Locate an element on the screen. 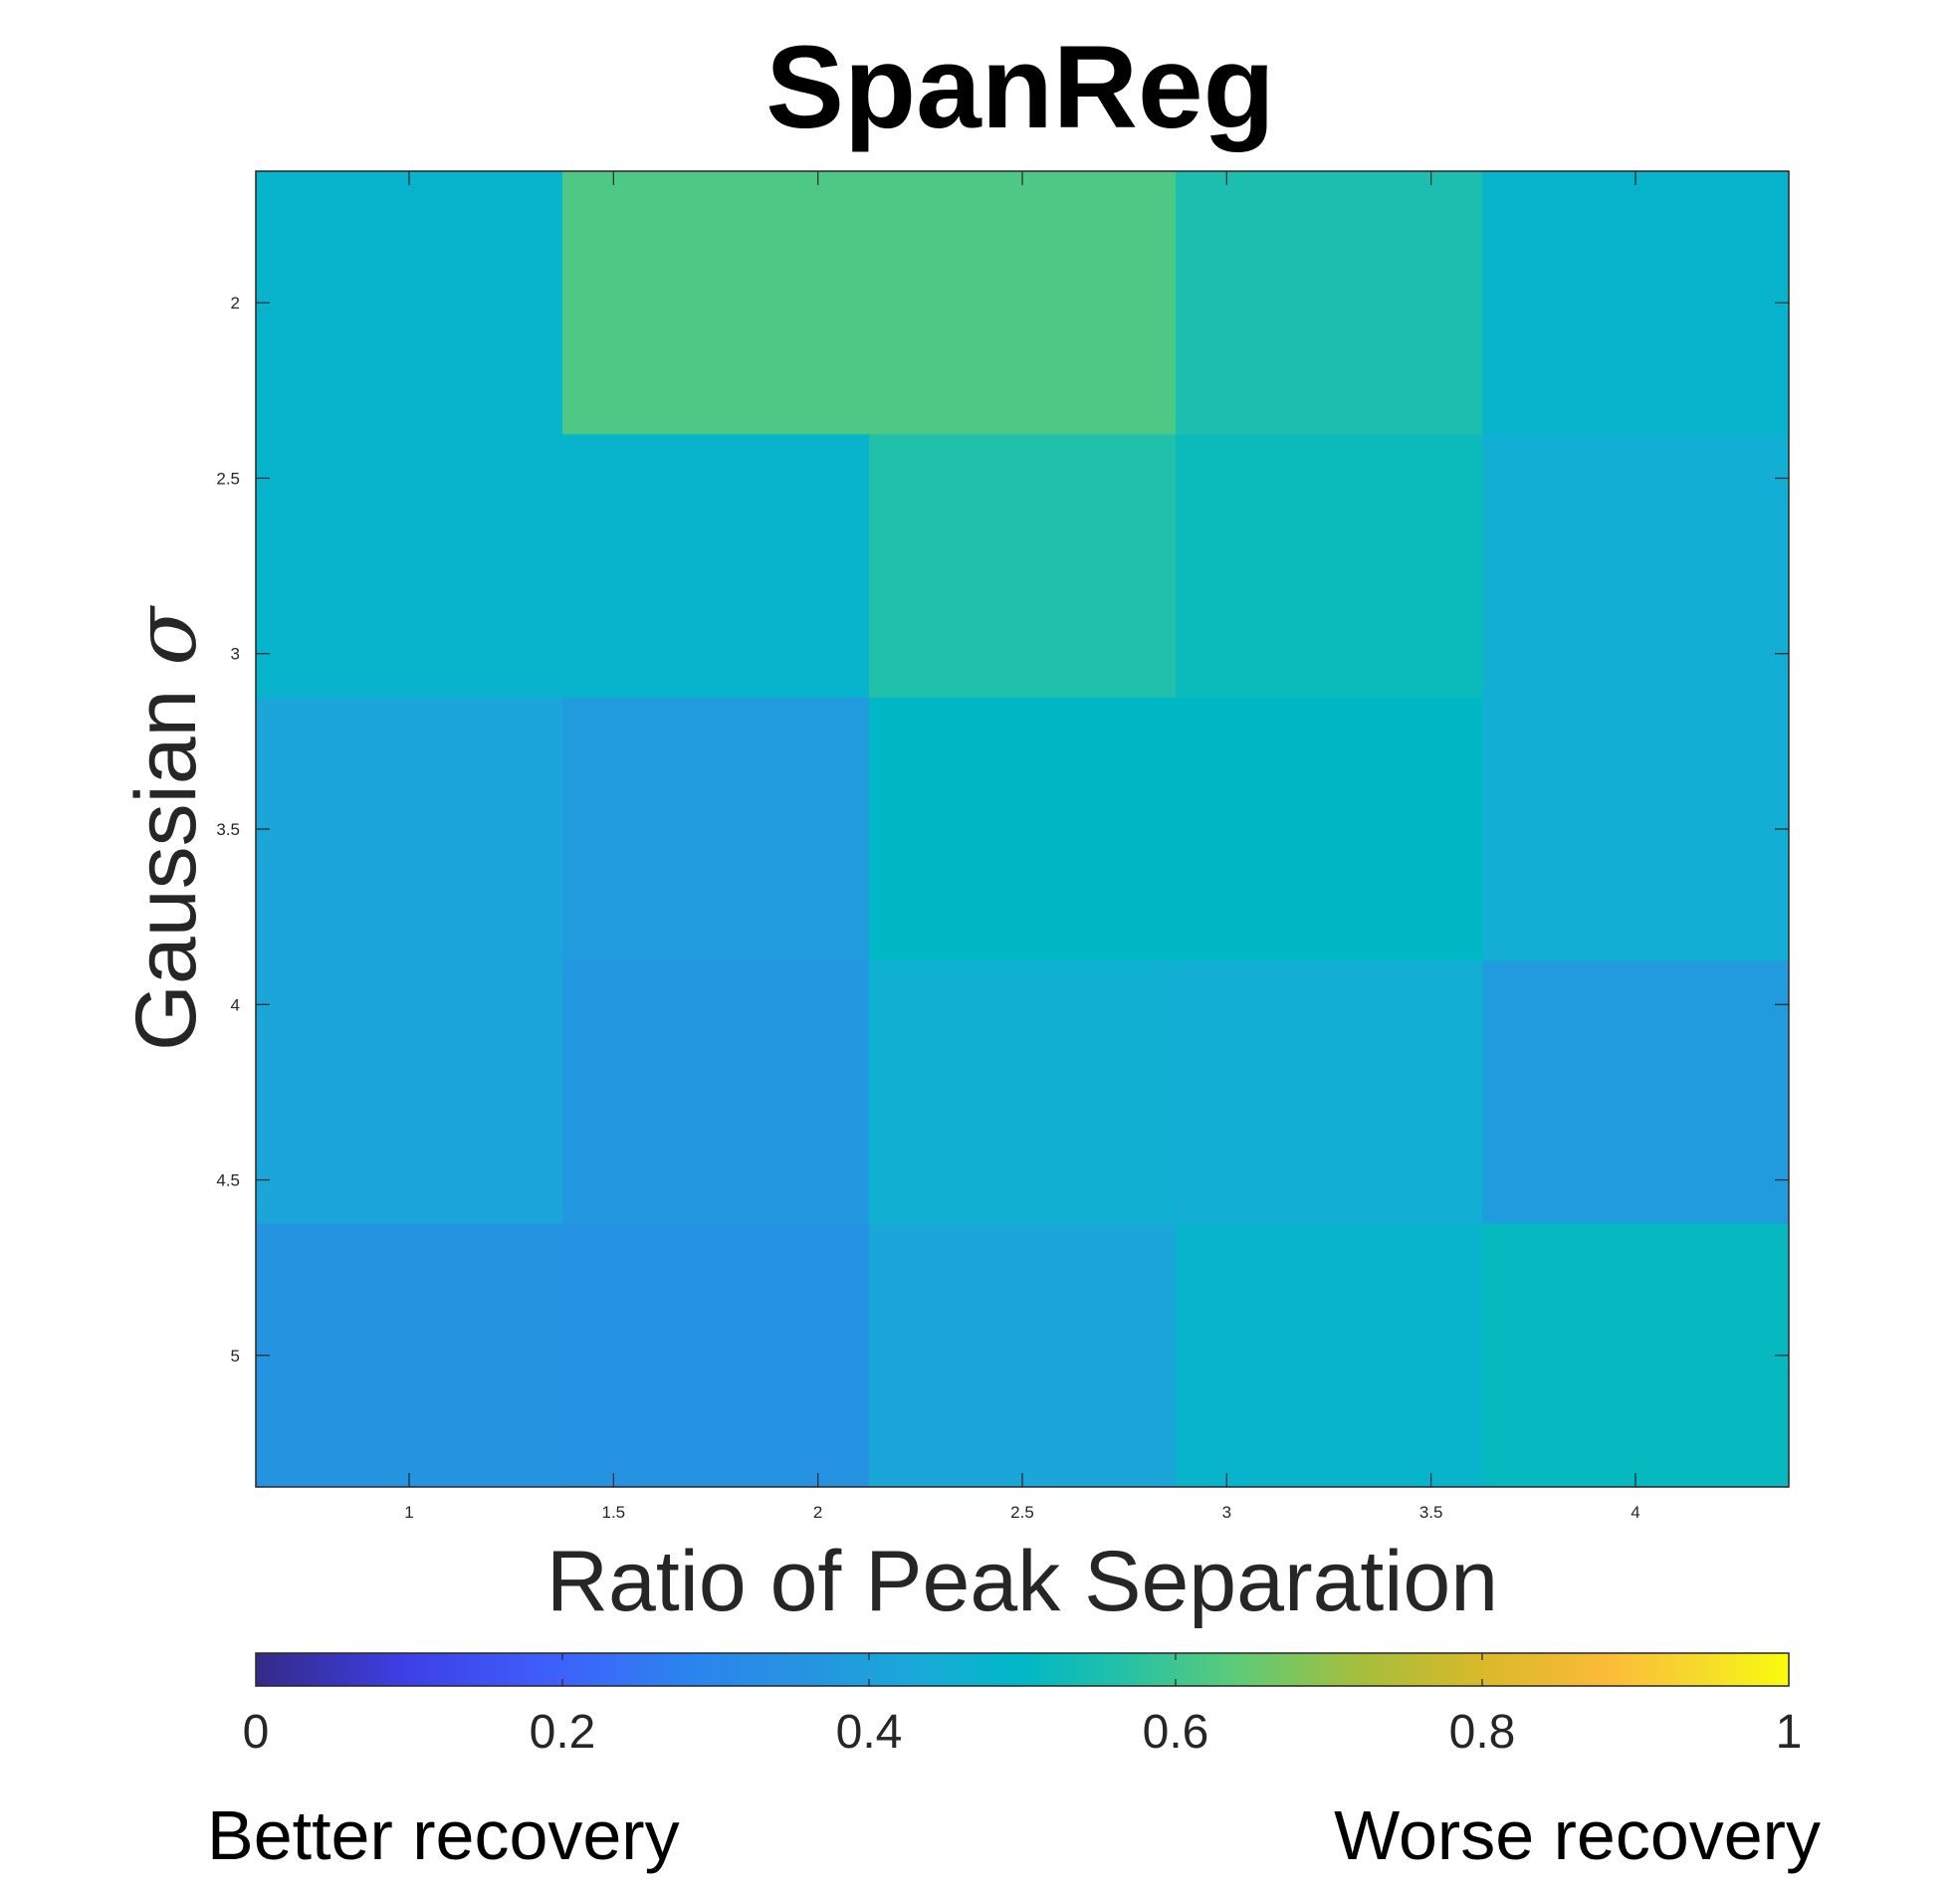  x-tick-label: 3 is located at coordinates (1226, 1513).